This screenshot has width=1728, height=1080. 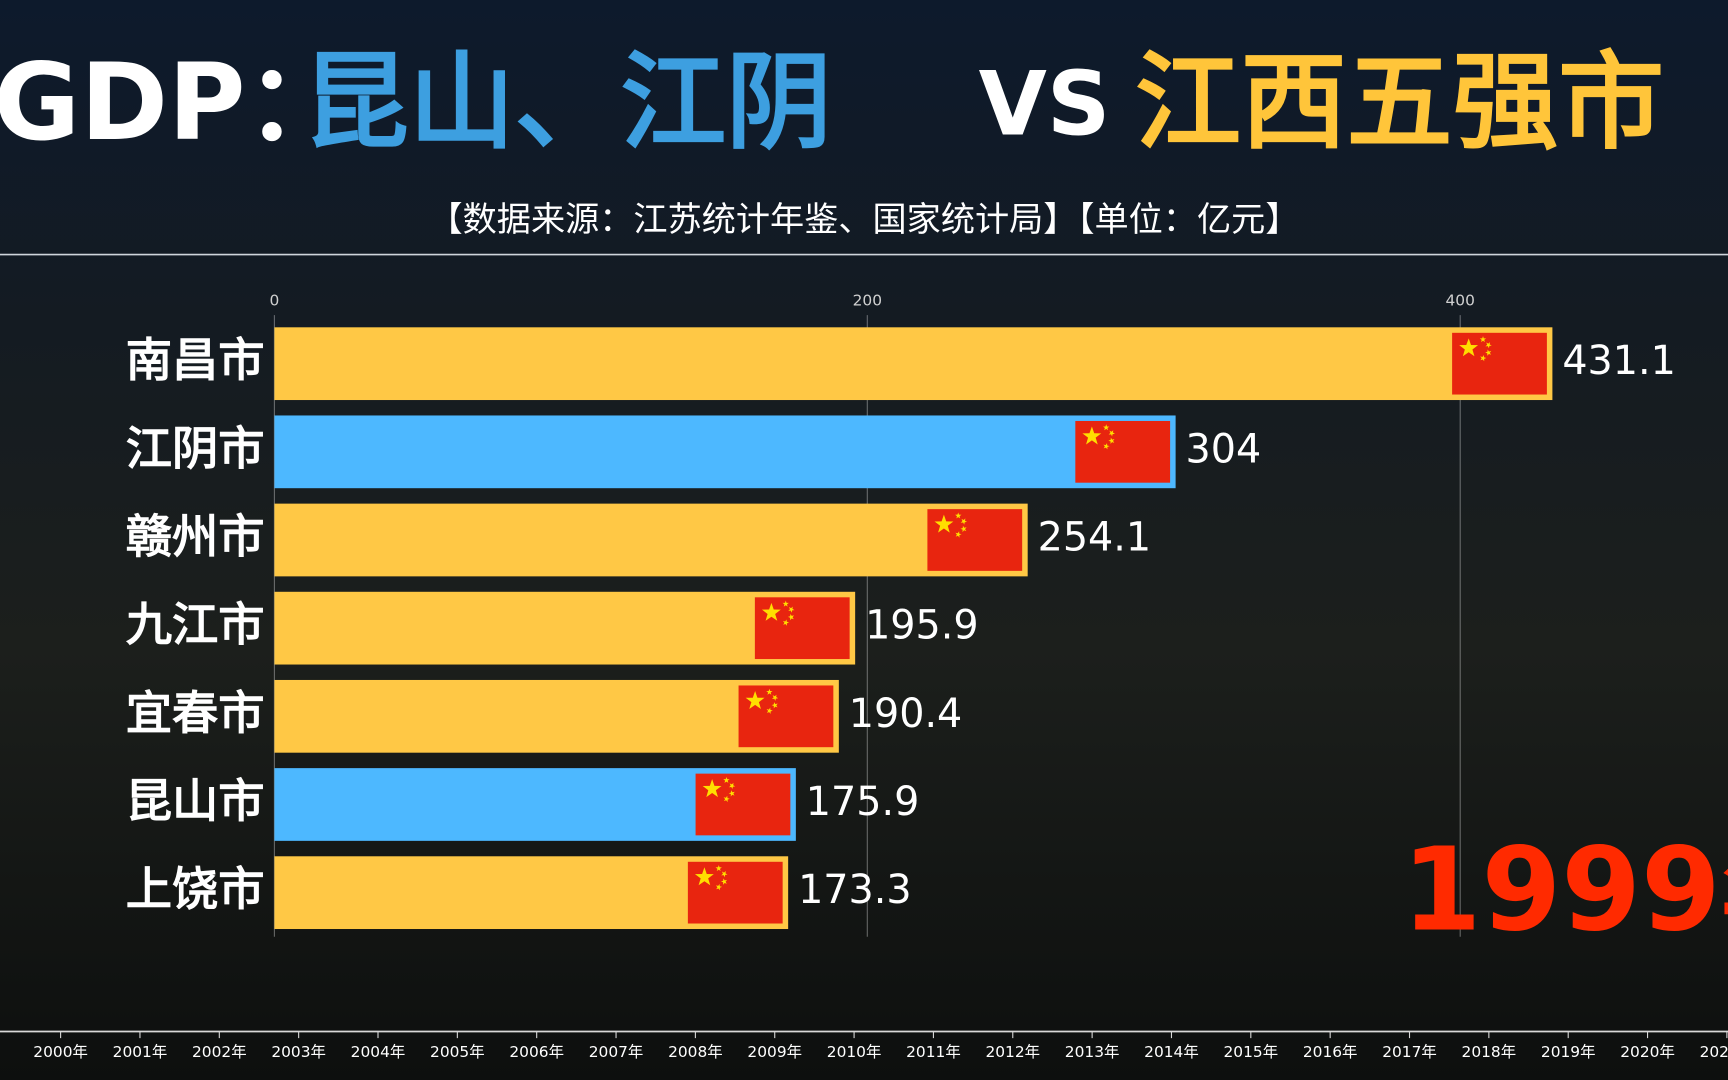 I want to click on category-label: 江阴市, so click(x=195, y=448).